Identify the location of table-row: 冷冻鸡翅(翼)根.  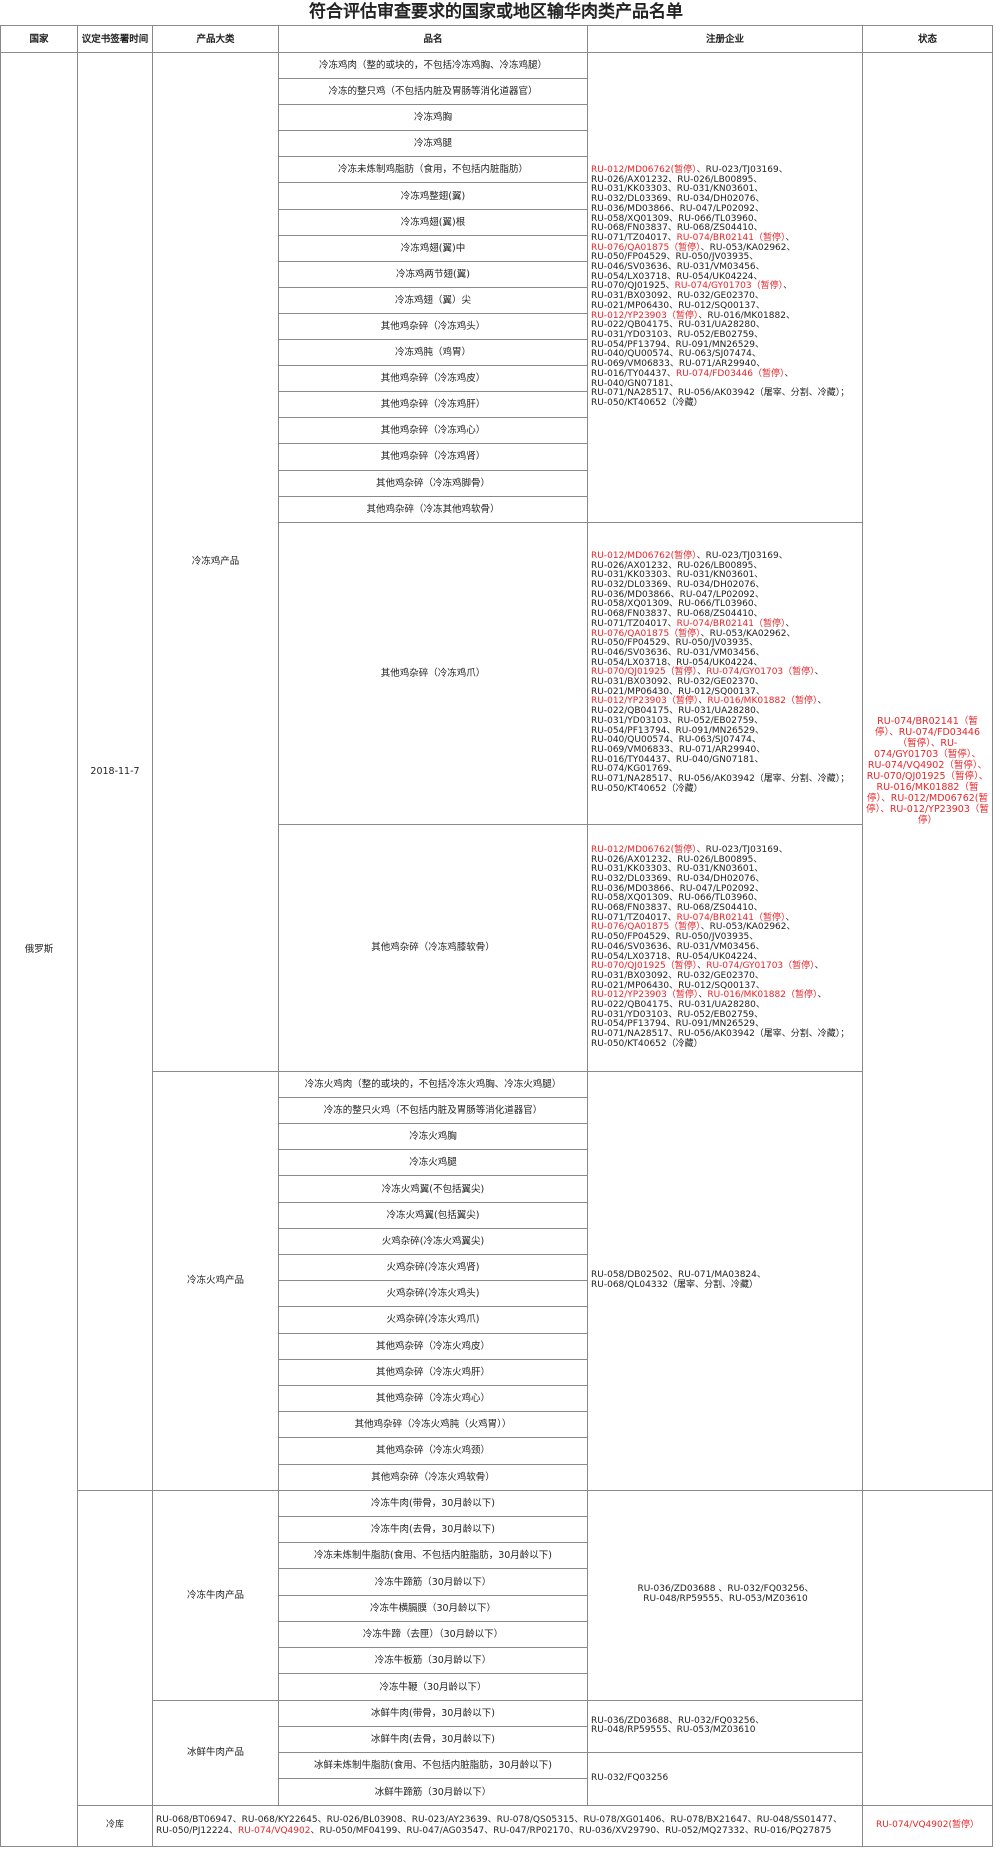
(497, 222).